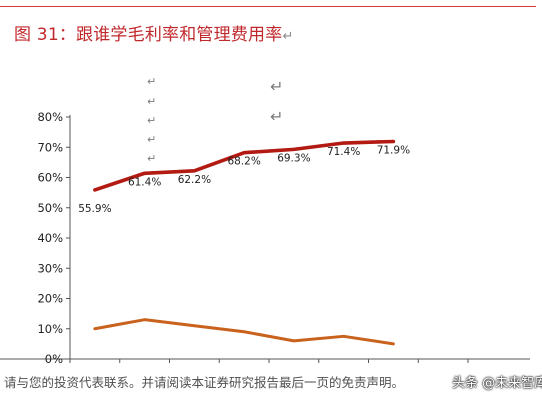 The height and width of the screenshot is (402, 542). What do you see at coordinates (144, 182) in the screenshot?
I see `data-label: 61.4%` at bounding box center [144, 182].